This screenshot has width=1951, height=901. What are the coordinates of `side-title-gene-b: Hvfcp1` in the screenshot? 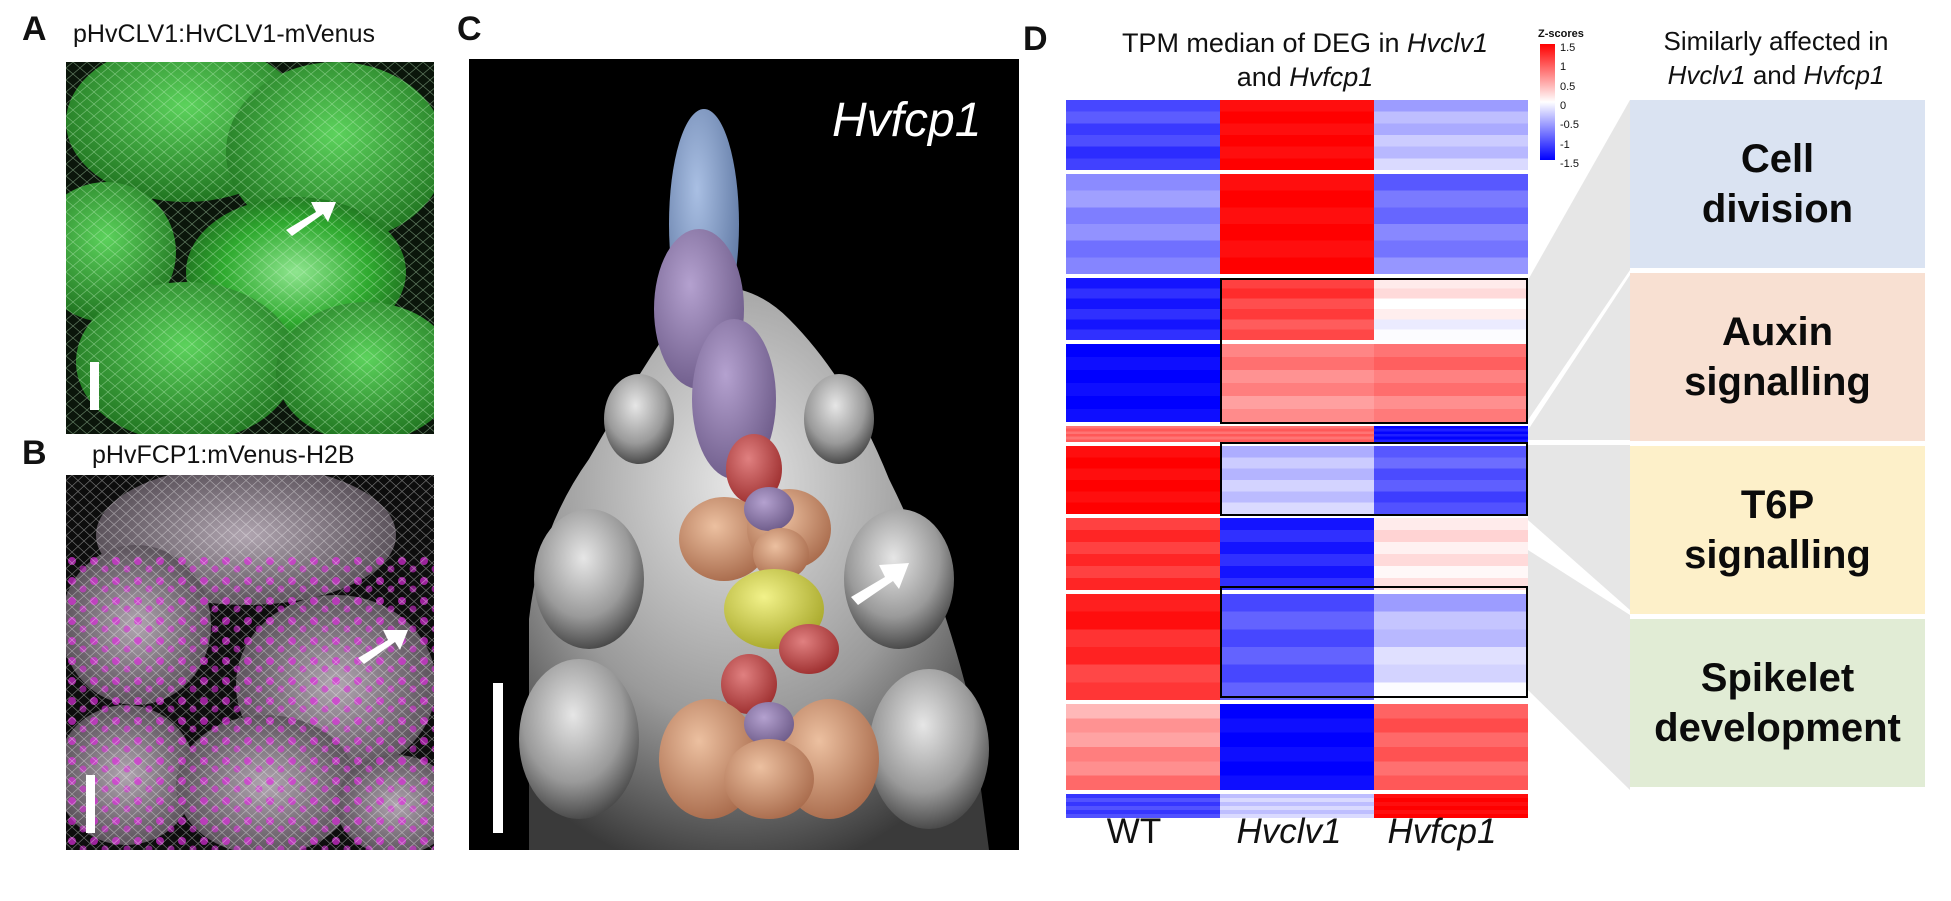 It's located at (1844, 75).